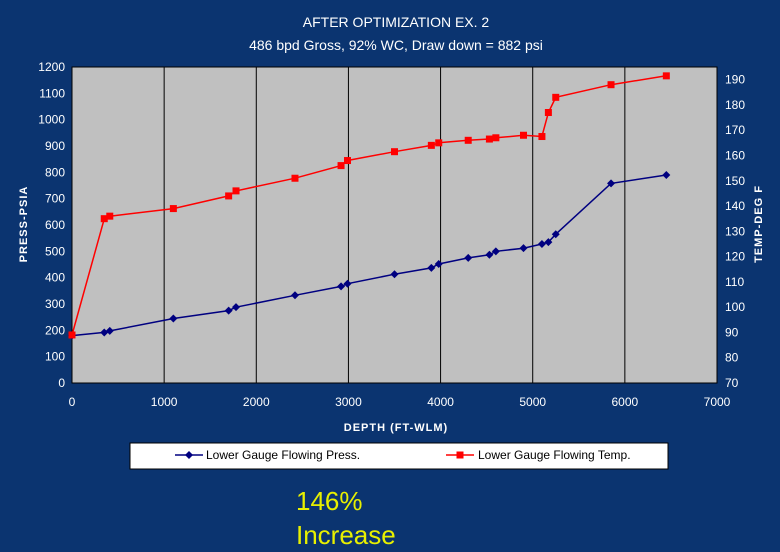 This screenshot has height=552, width=780. I want to click on left-tick-label: 200, so click(55, 330).